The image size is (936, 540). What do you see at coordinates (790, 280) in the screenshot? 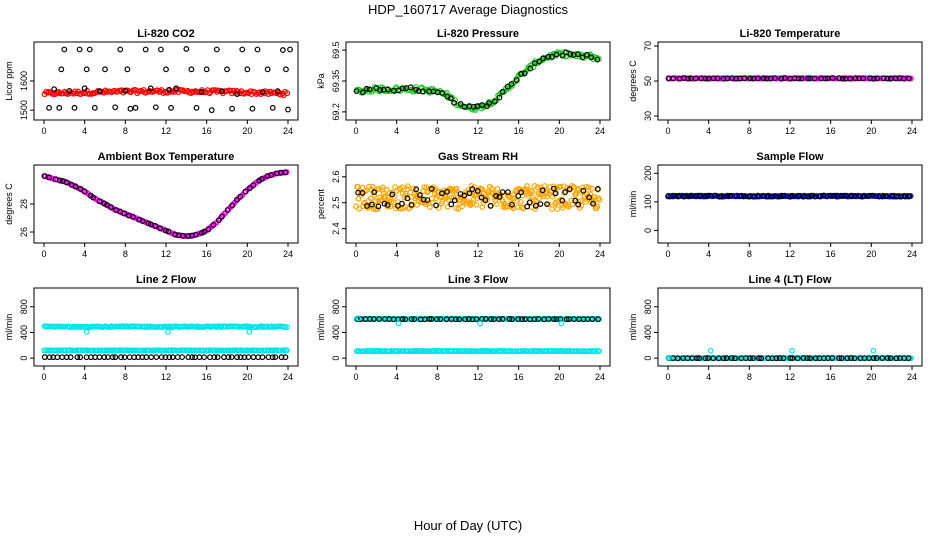
I see `chart-title: Line 4 (LT) Flow` at bounding box center [790, 280].